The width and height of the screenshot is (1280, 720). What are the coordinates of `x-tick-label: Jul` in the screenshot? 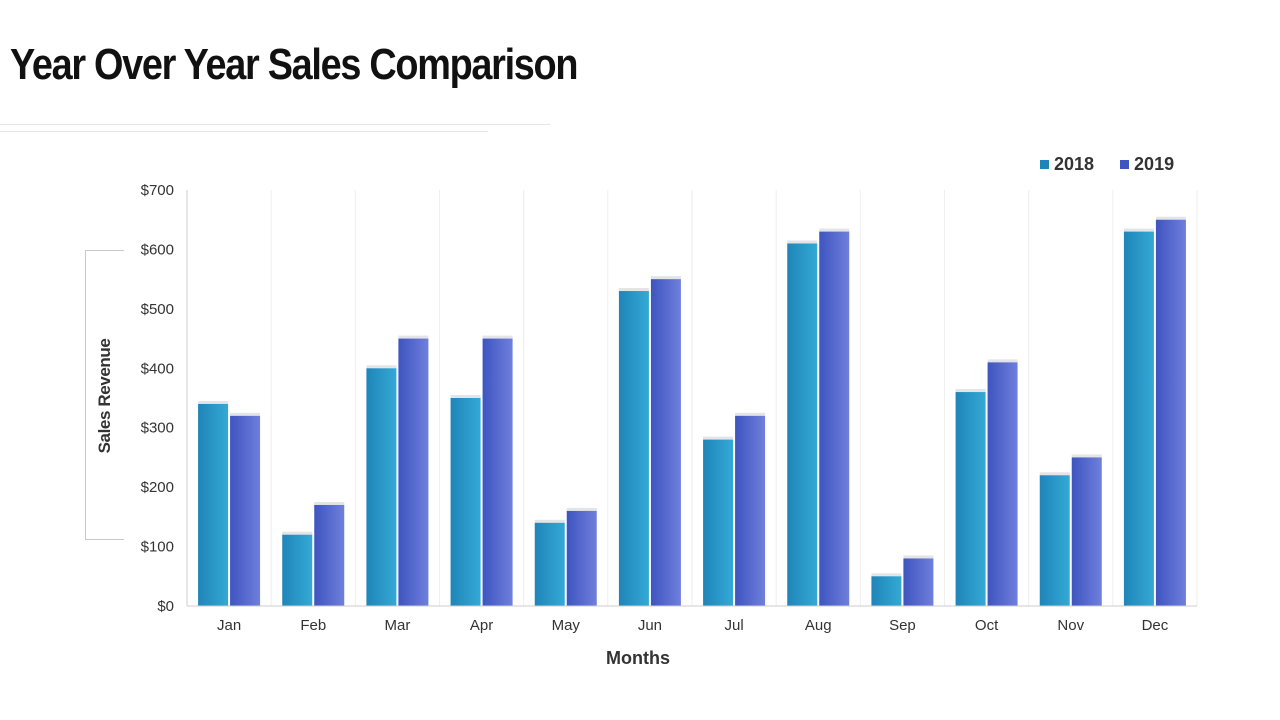 It's located at (733, 625).